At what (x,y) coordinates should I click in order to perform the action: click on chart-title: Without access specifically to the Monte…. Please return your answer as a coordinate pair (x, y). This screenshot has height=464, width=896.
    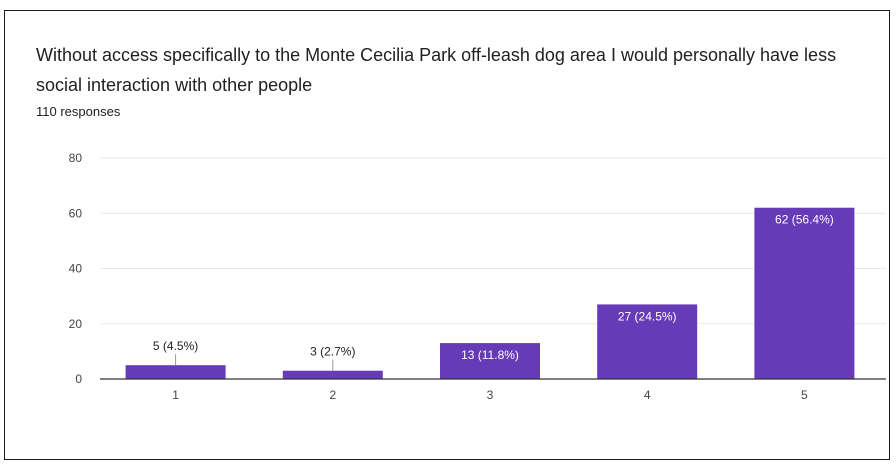
    Looking at the image, I should click on (436, 70).